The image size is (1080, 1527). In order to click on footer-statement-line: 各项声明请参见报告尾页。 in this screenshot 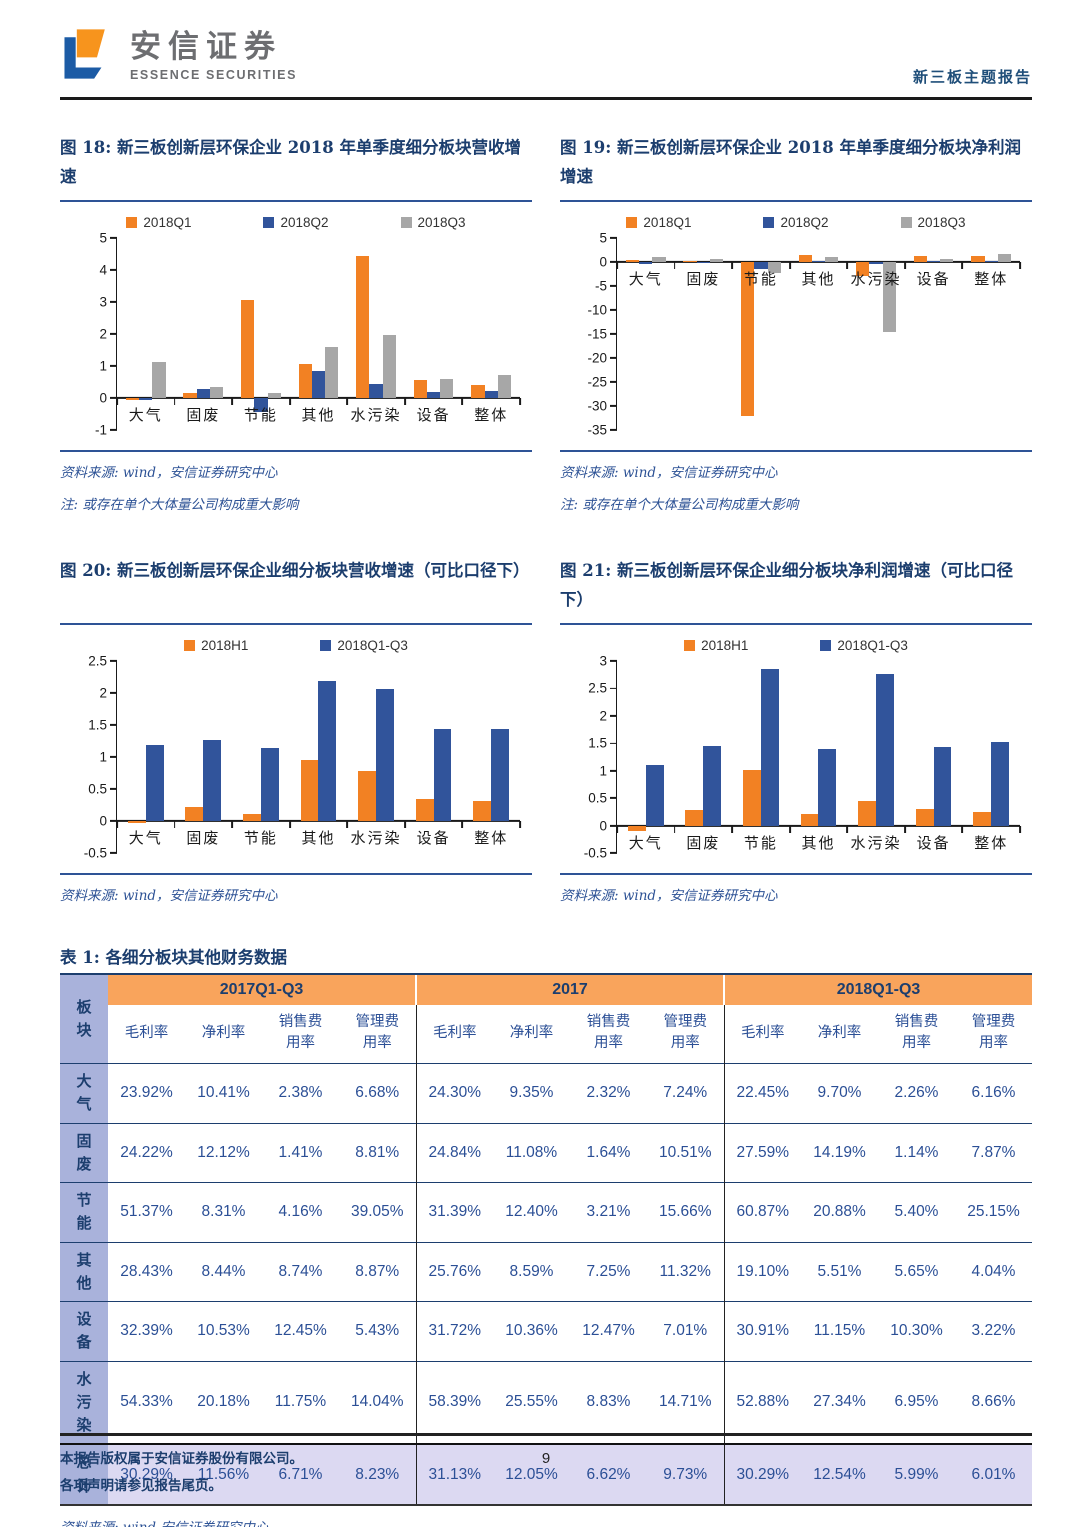, I will do `click(141, 1485)`.